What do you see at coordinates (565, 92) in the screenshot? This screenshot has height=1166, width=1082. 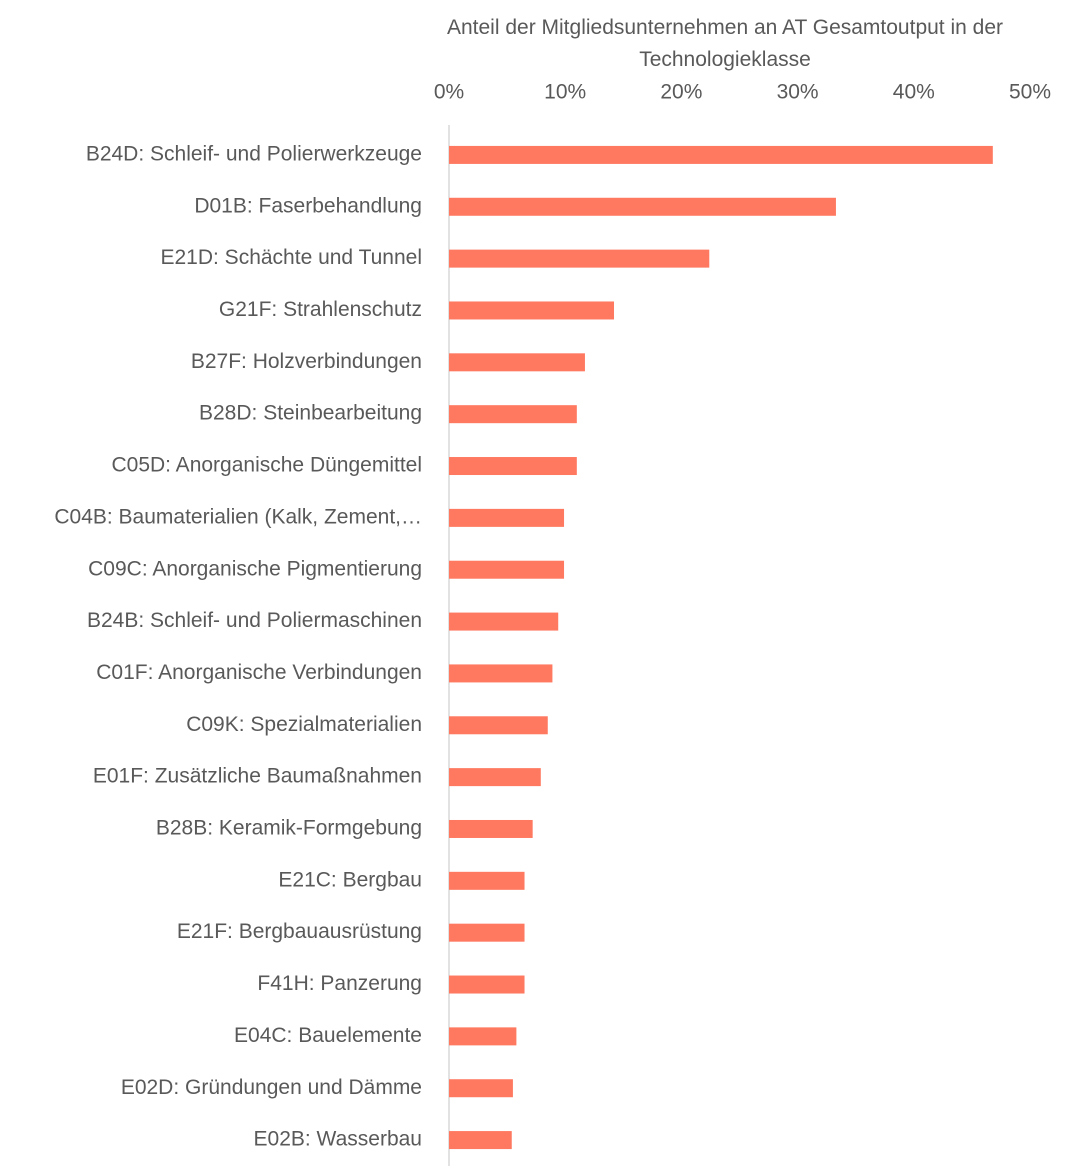 I see `x-tick-label: 10%` at bounding box center [565, 92].